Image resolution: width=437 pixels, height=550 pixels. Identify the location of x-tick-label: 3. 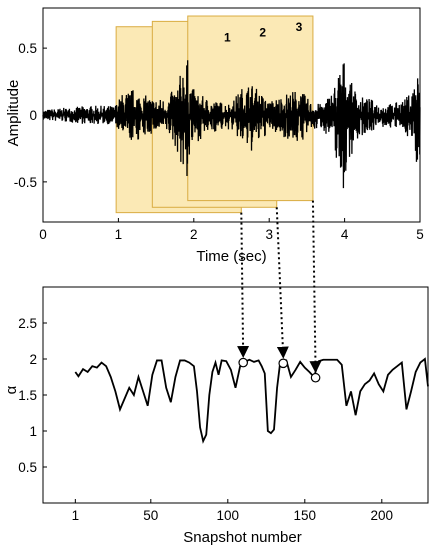
(269, 234).